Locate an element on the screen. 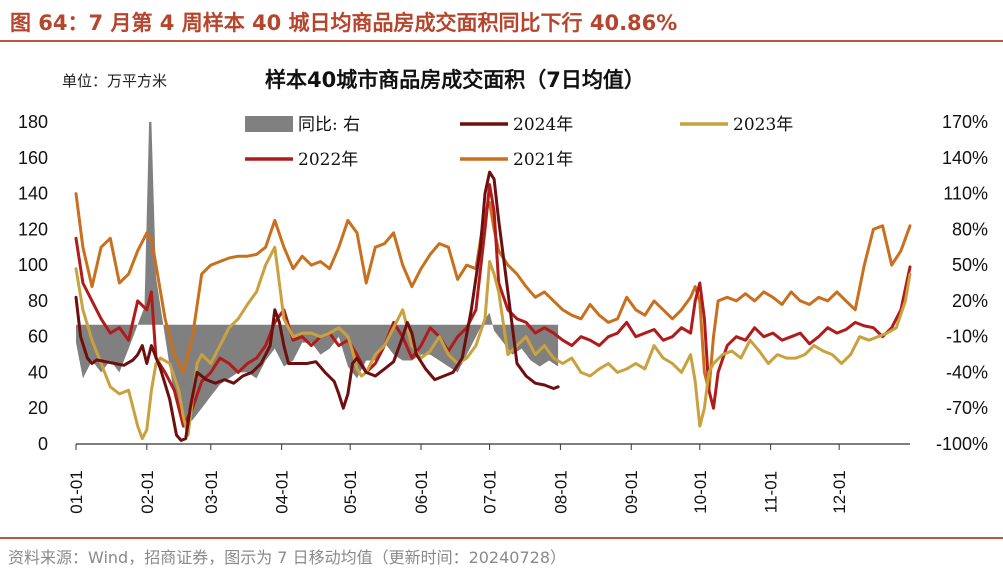 The image size is (1003, 572). legend-label-yoy: 同比: 右 is located at coordinates (329, 125).